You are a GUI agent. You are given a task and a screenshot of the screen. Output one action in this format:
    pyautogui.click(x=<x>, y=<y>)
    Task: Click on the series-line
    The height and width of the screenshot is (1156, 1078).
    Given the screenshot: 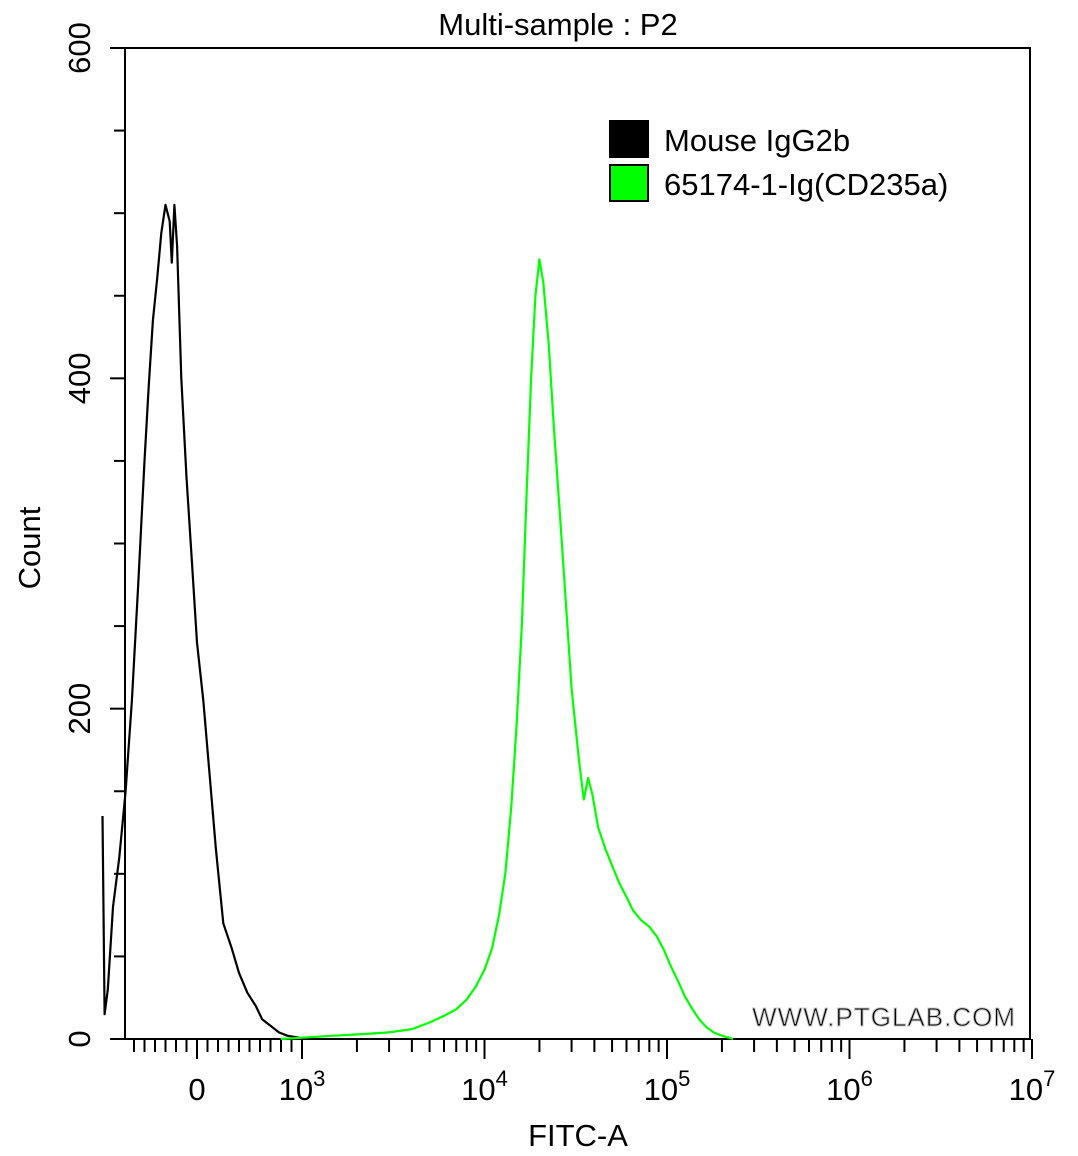 What is the action you would take?
    pyautogui.click(x=204, y=622)
    